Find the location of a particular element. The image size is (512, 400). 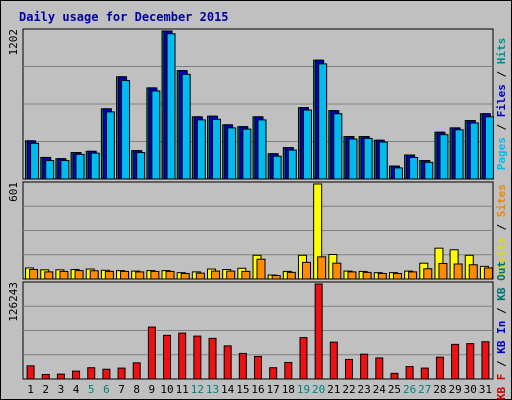

legend-entry: Hits is located at coordinates (501, 51).